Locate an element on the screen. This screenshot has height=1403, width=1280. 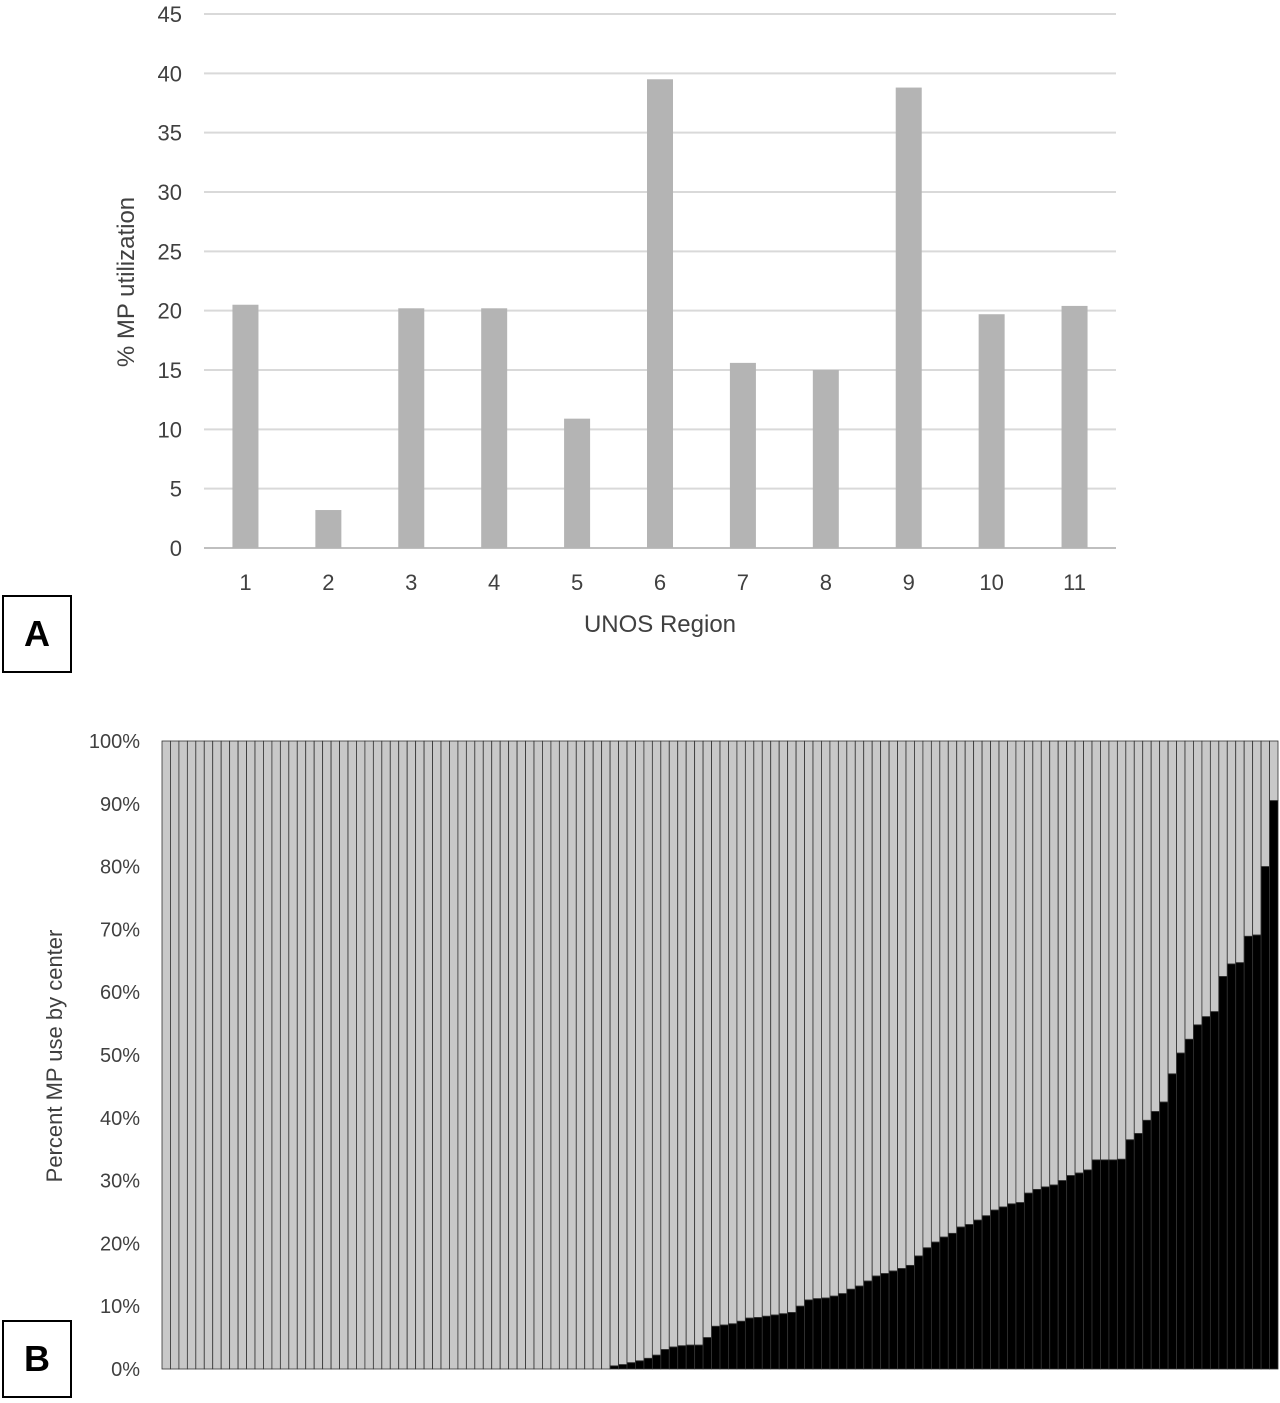
b-y-tick-label: 60% is located at coordinates (120, 993).